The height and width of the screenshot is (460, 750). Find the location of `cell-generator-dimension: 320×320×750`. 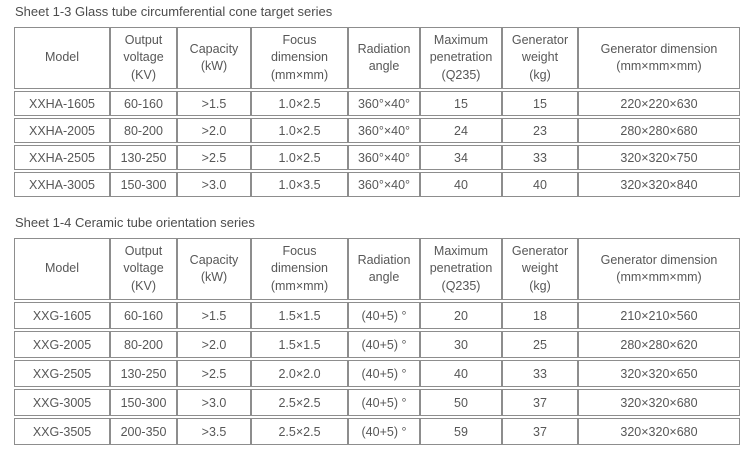

cell-generator-dimension: 320×320×750 is located at coordinates (659, 157).